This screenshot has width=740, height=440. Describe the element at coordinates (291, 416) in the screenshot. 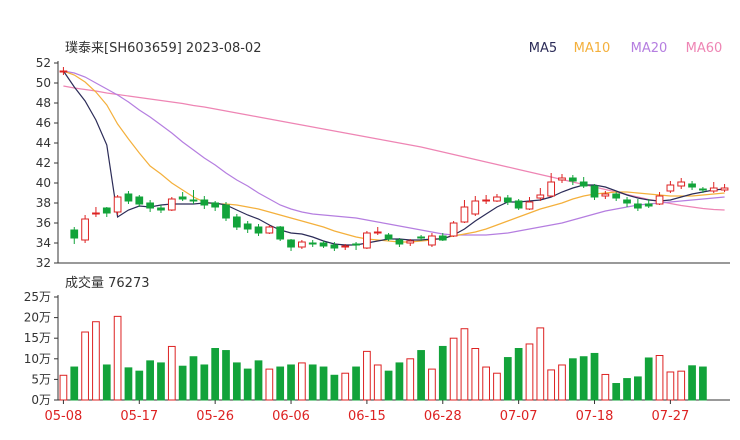

I see `date-label: 06-06` at that location.